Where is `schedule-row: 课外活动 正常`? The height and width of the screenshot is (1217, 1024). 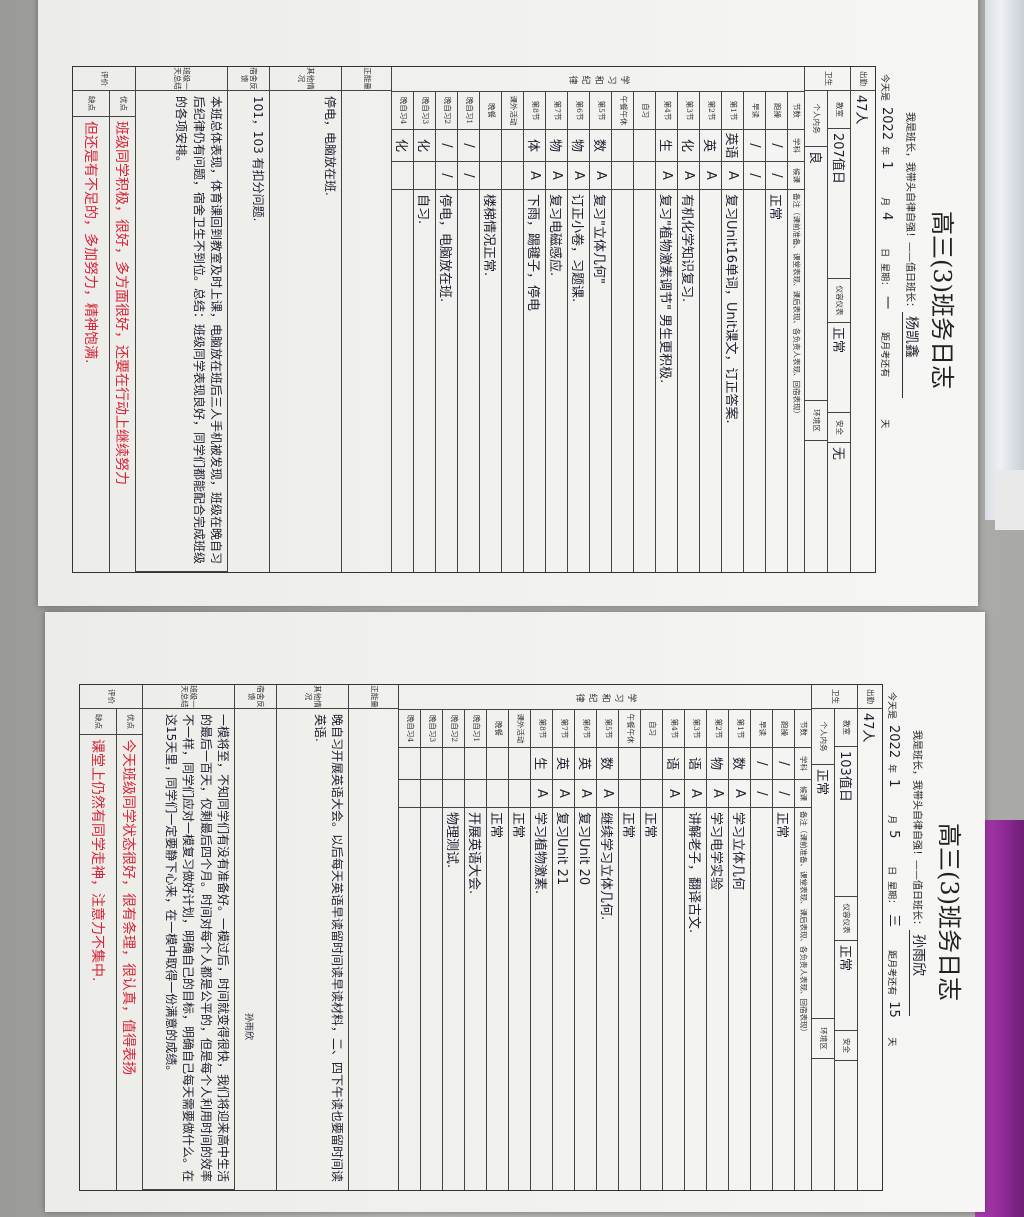 schedule-row: 课外活动 正常 is located at coordinates (519, 950).